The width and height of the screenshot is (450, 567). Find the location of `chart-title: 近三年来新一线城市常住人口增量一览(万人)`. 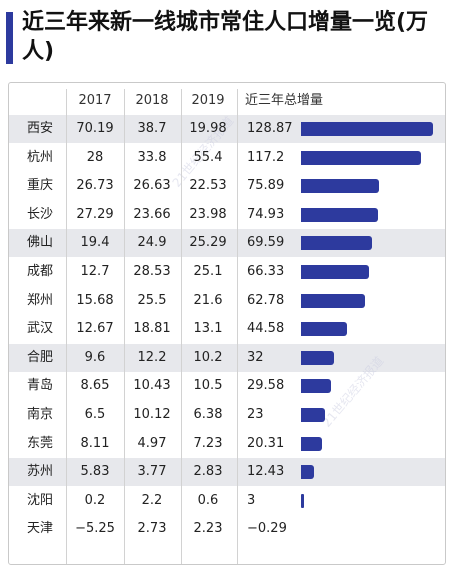

chart-title: 近三年来新一线城市常住人口增量一览(万人) is located at coordinates (225, 37).